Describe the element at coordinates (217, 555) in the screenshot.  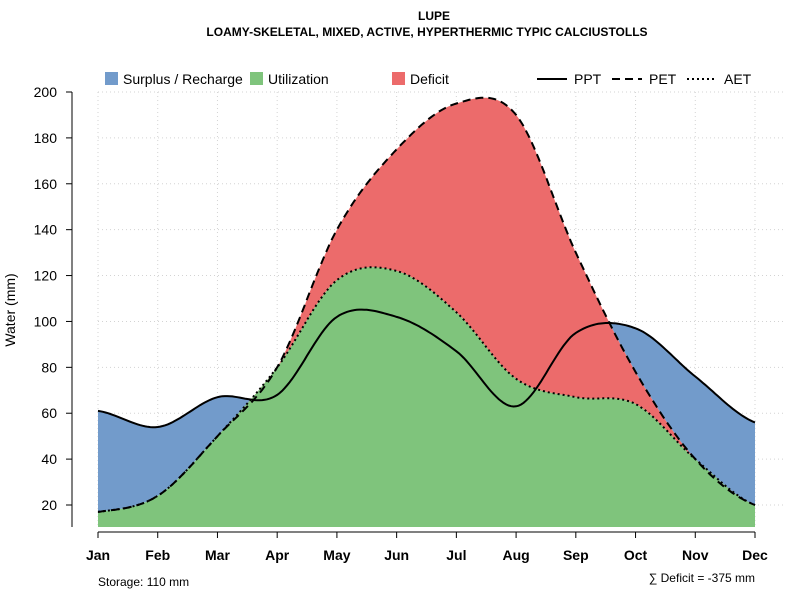
I see `x-tick-label: Mar` at that location.